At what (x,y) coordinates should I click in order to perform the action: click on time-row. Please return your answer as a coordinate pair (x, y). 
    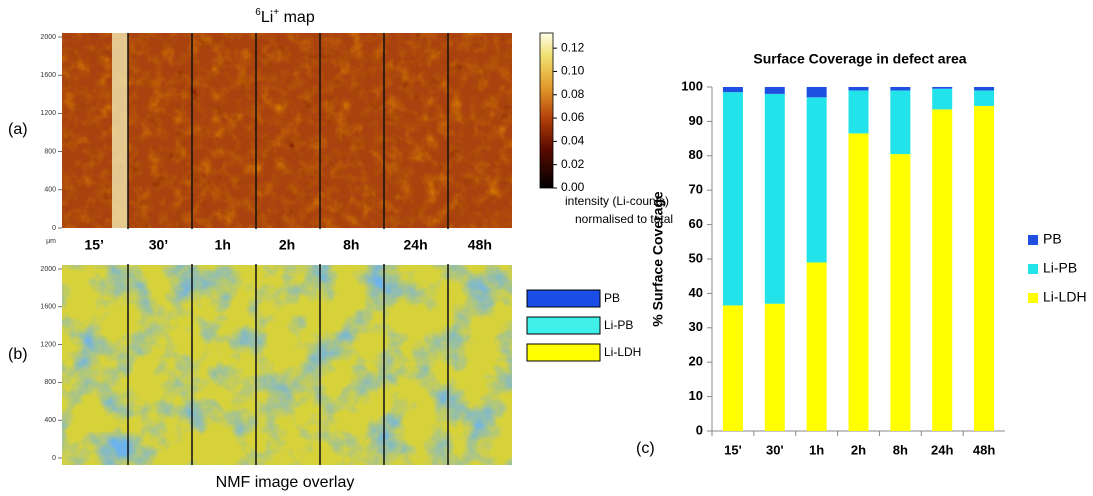
    Looking at the image, I should click on (287, 246).